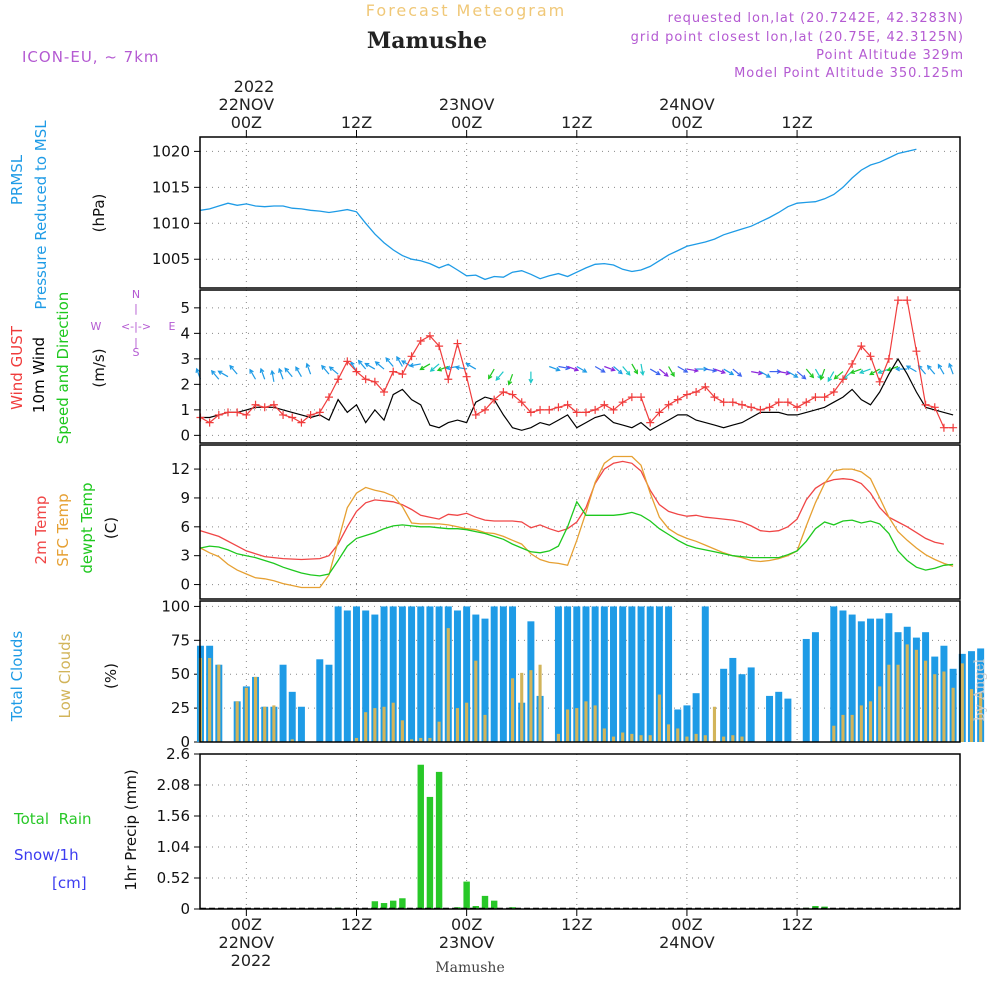 This screenshot has width=1000, height=1000. What do you see at coordinates (427, 41) in the screenshot?
I see `location-title: Mamushe` at bounding box center [427, 41].